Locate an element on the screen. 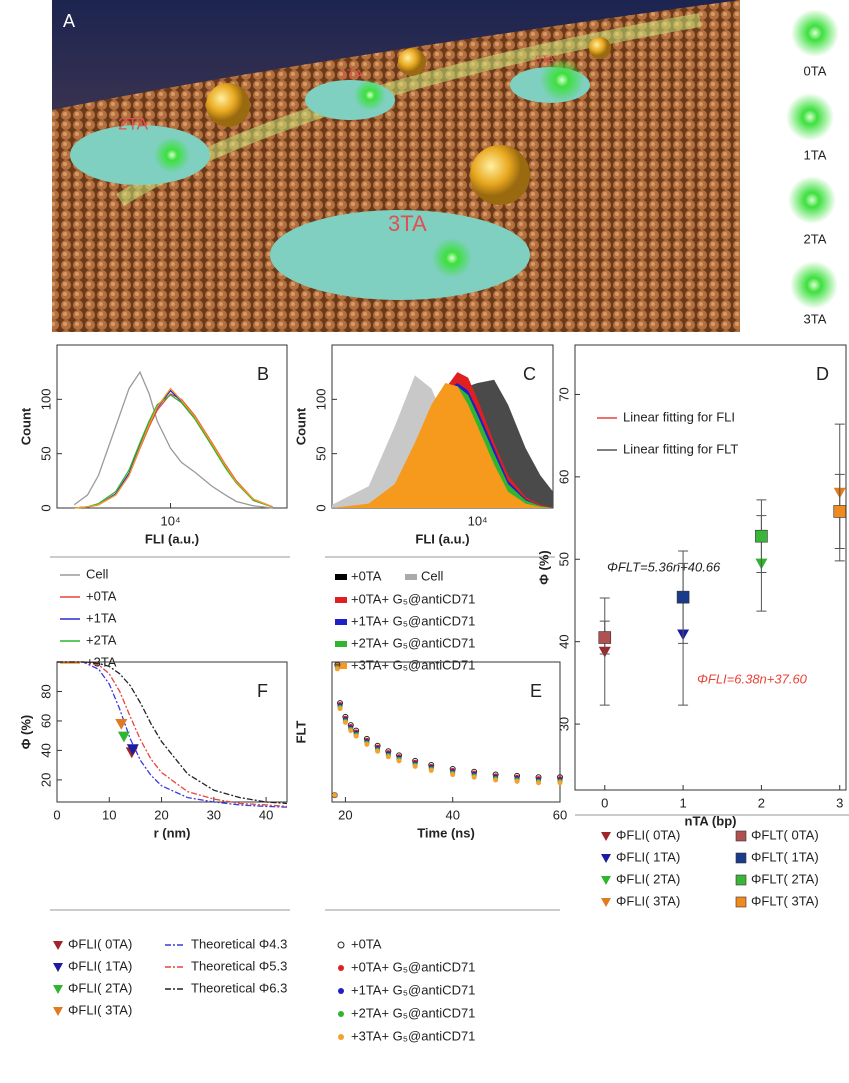 The height and width of the screenshot is (1083, 849). y-tick-label: 0 is located at coordinates (45, 507).